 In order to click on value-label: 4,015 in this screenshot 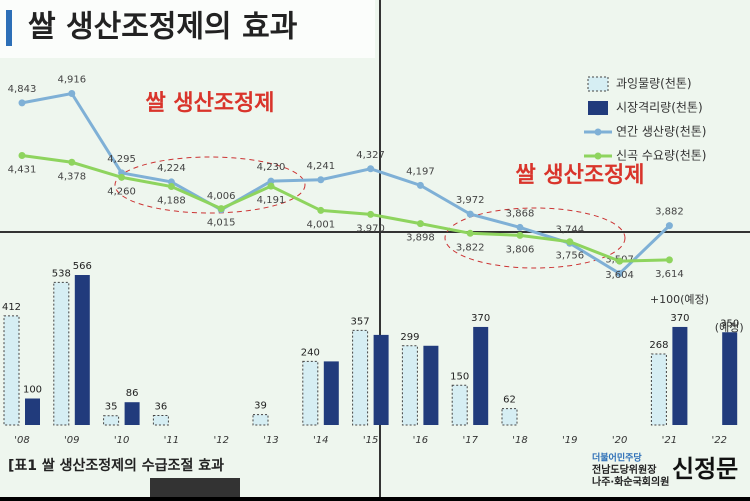, I will do `click(221, 223)`.